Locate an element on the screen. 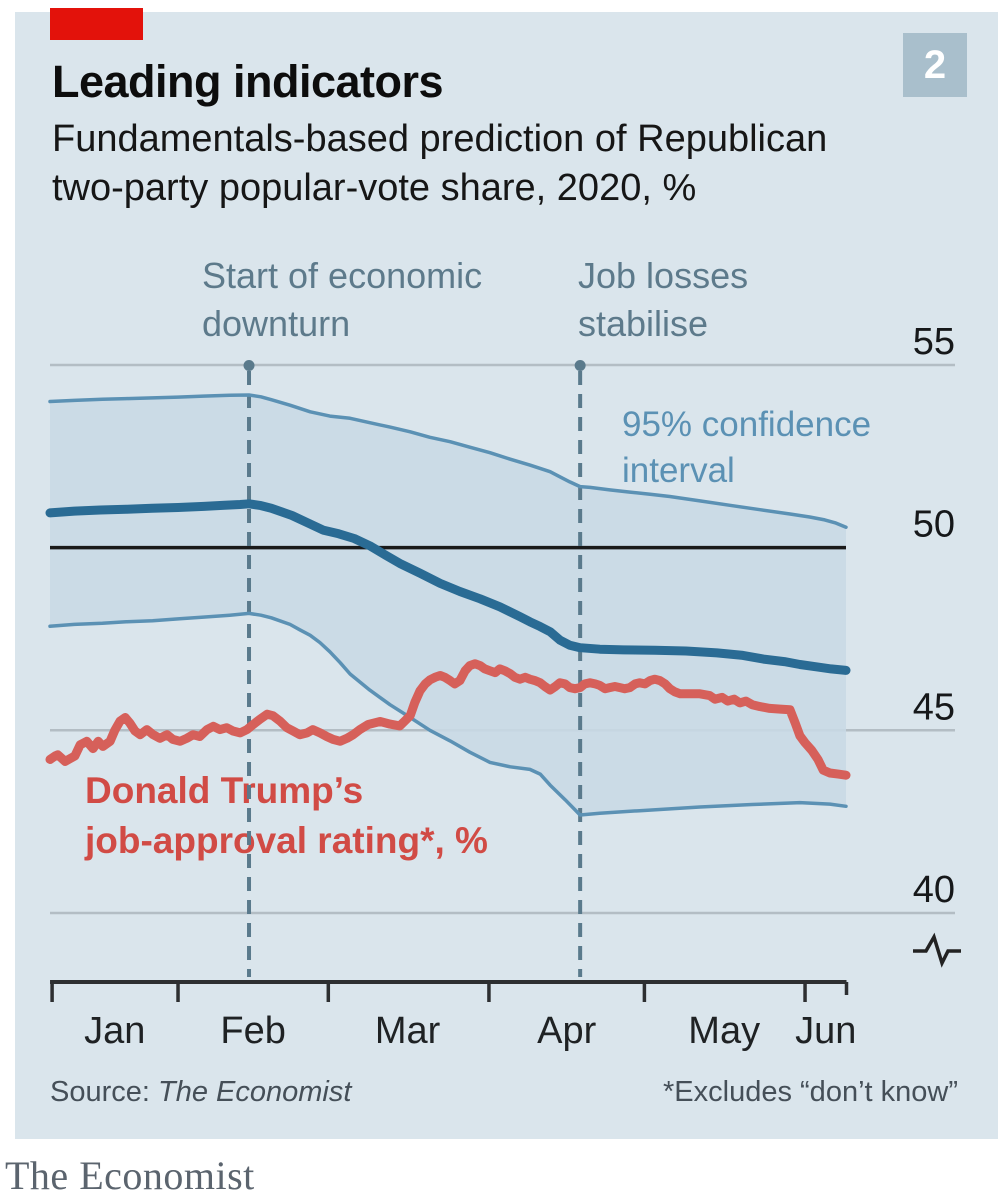  confidence-interval-label-line2: interval is located at coordinates (678, 470).